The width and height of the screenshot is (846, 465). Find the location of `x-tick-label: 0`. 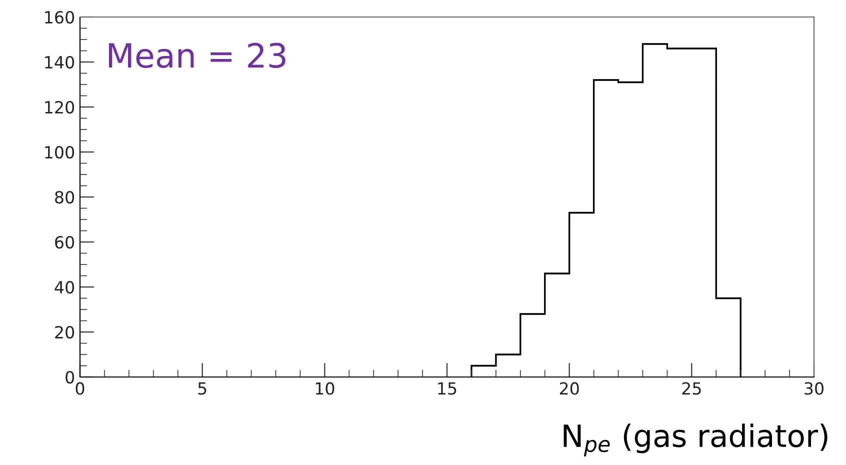

x-tick-label: 0 is located at coordinates (80, 388).